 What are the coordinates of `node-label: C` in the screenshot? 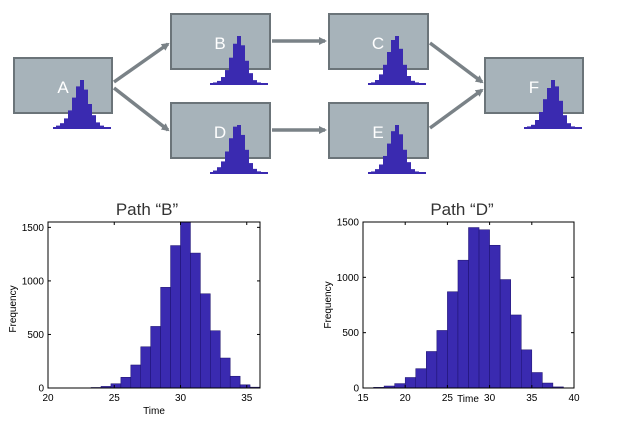 It's located at (378, 43).